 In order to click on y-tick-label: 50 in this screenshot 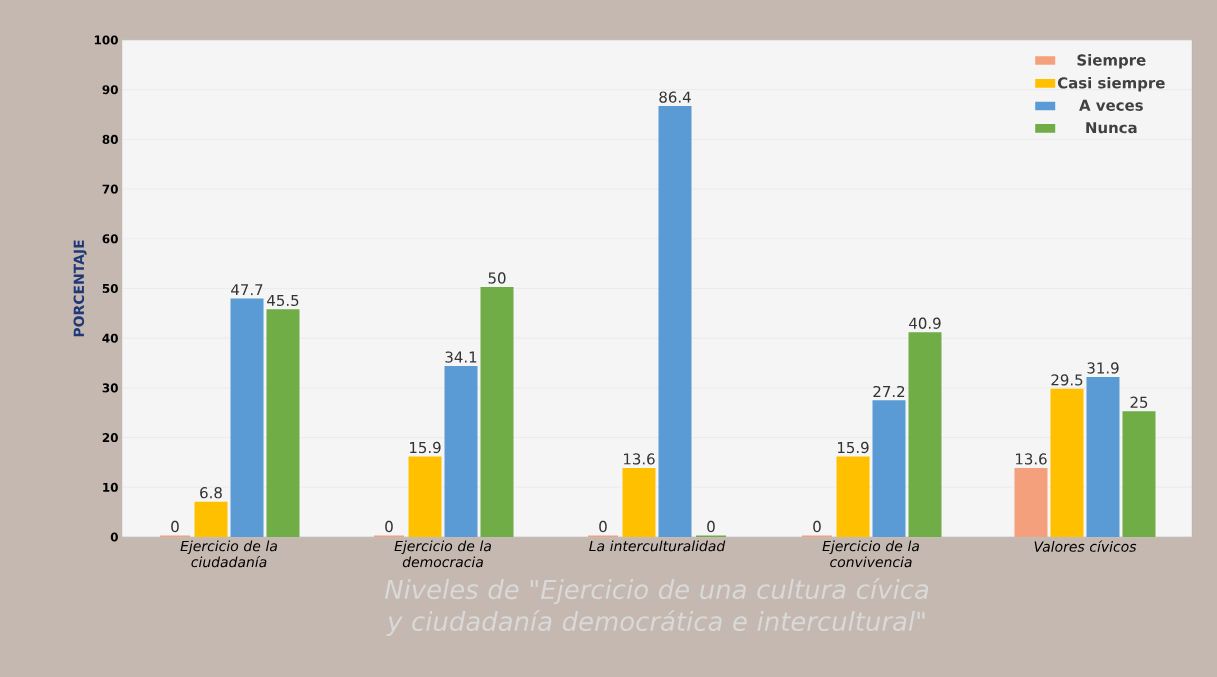, I will do `click(110, 288)`.